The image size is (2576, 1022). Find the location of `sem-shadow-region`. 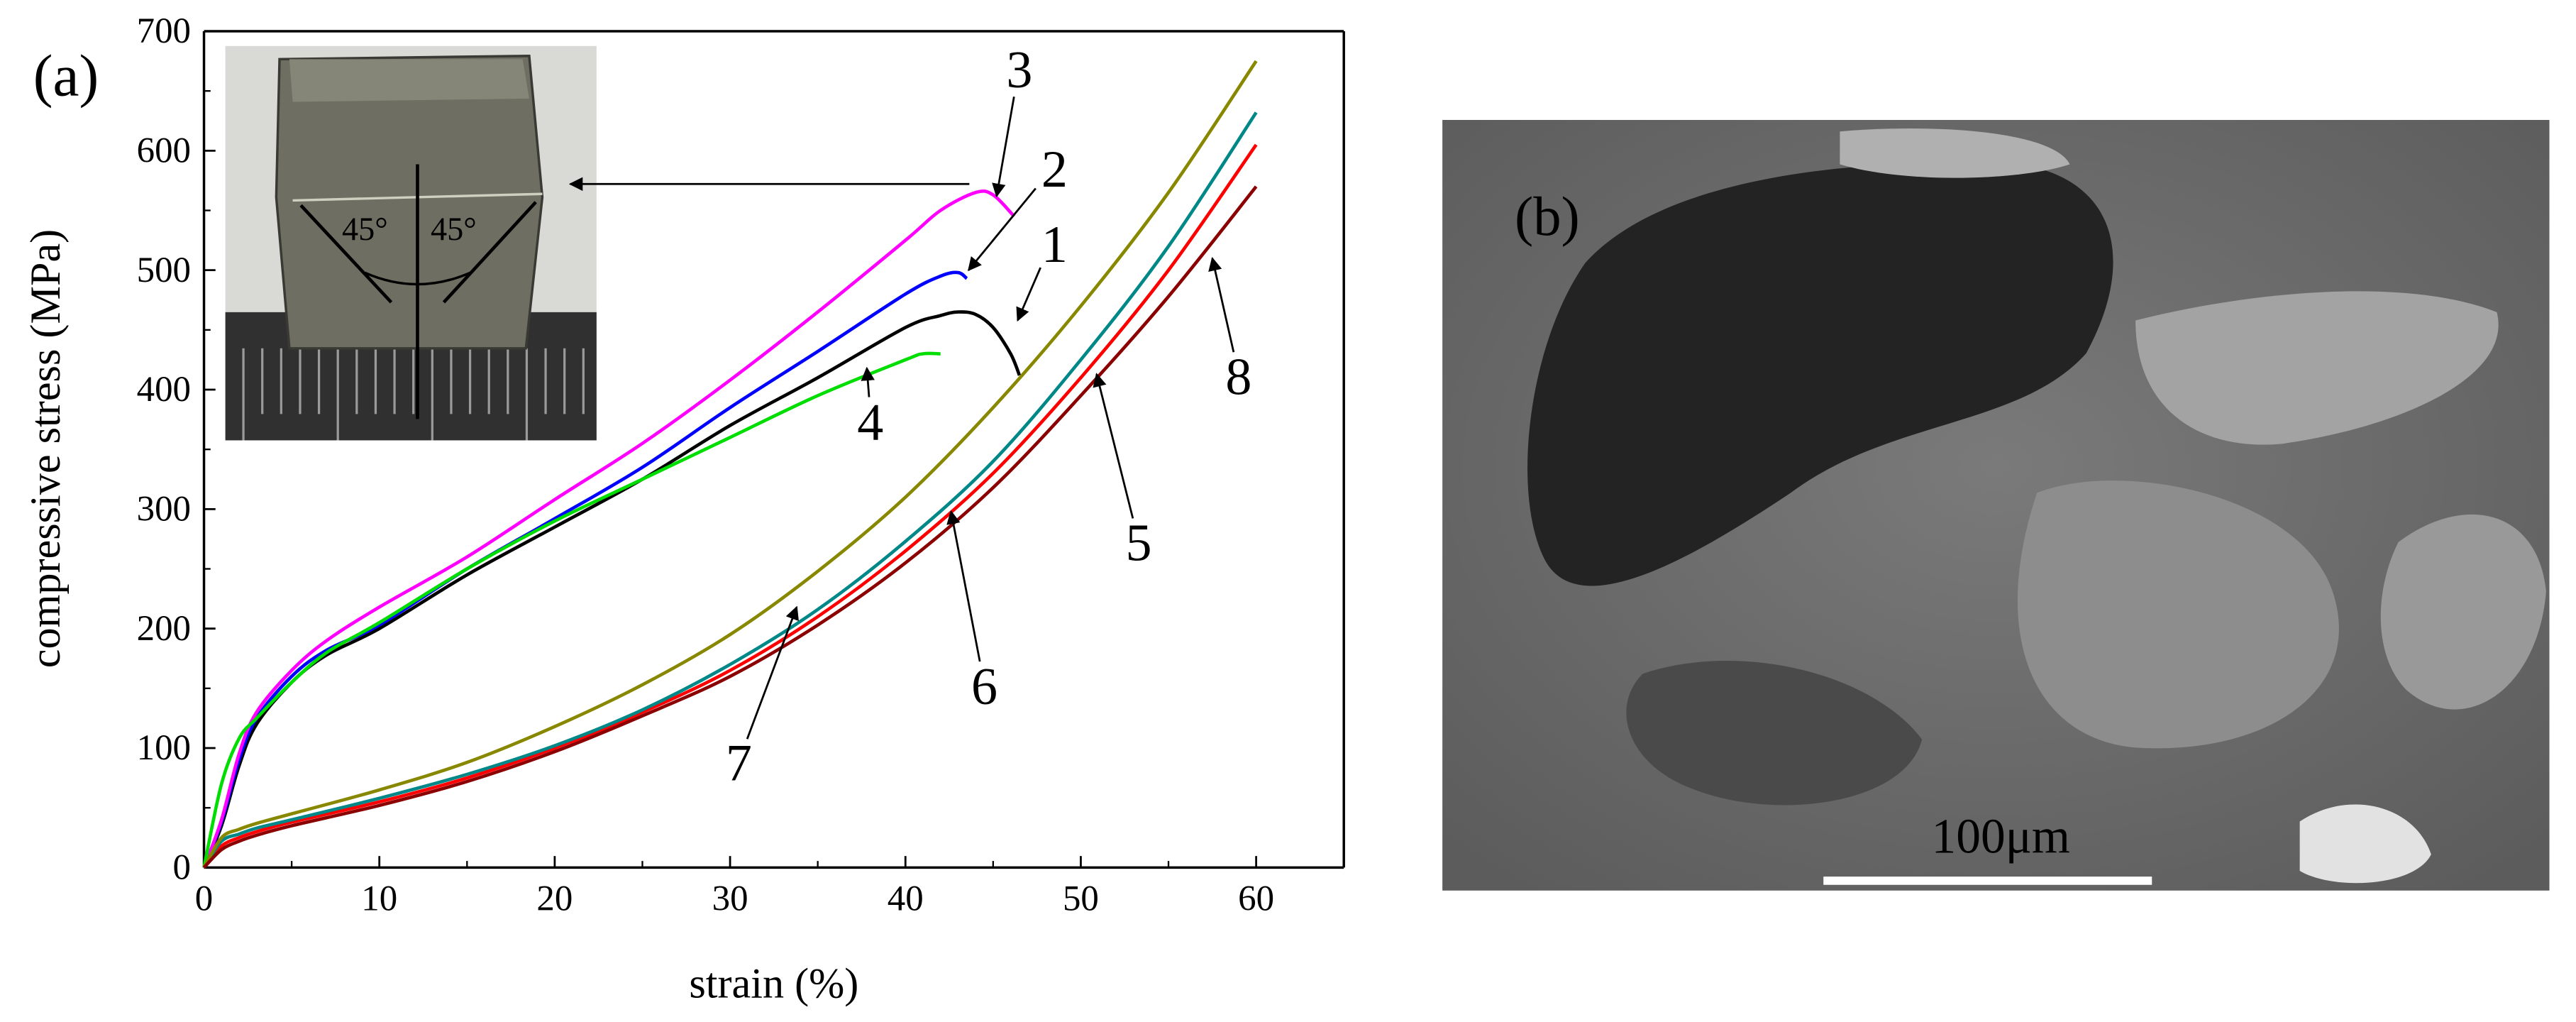

sem-shadow-region is located at coordinates (1774, 733).